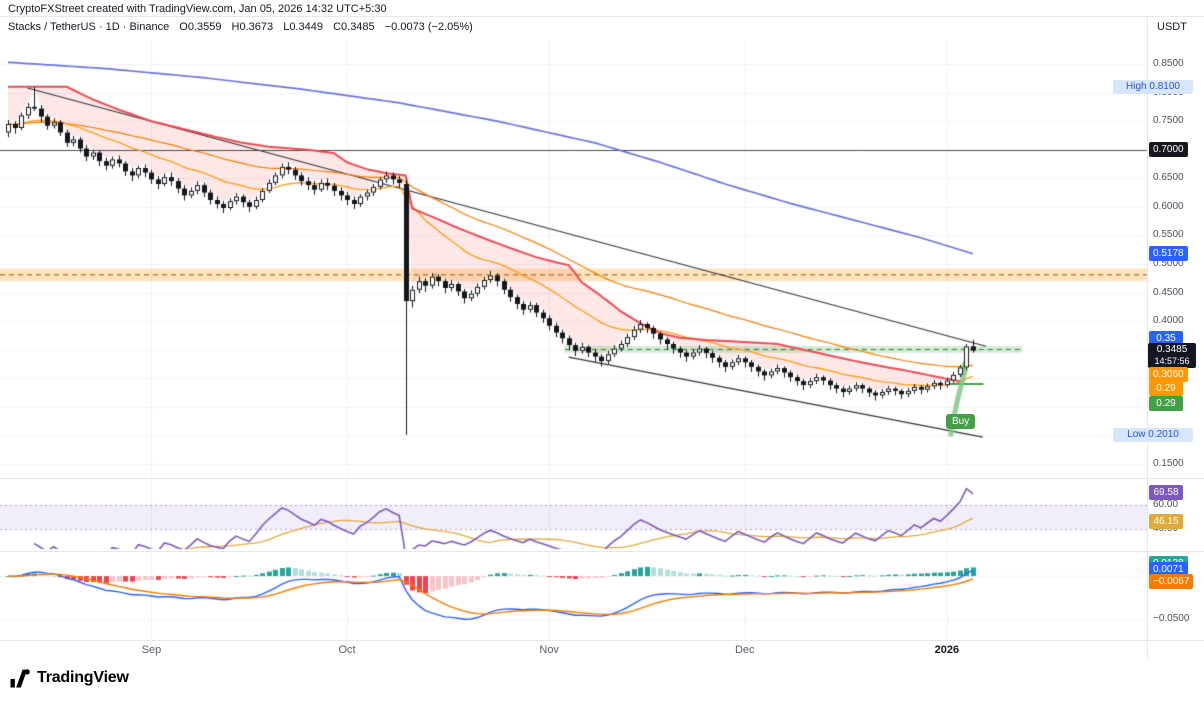 The height and width of the screenshot is (701, 1204). I want to click on change-value: −0.0073 (−2.05%), so click(428, 27).